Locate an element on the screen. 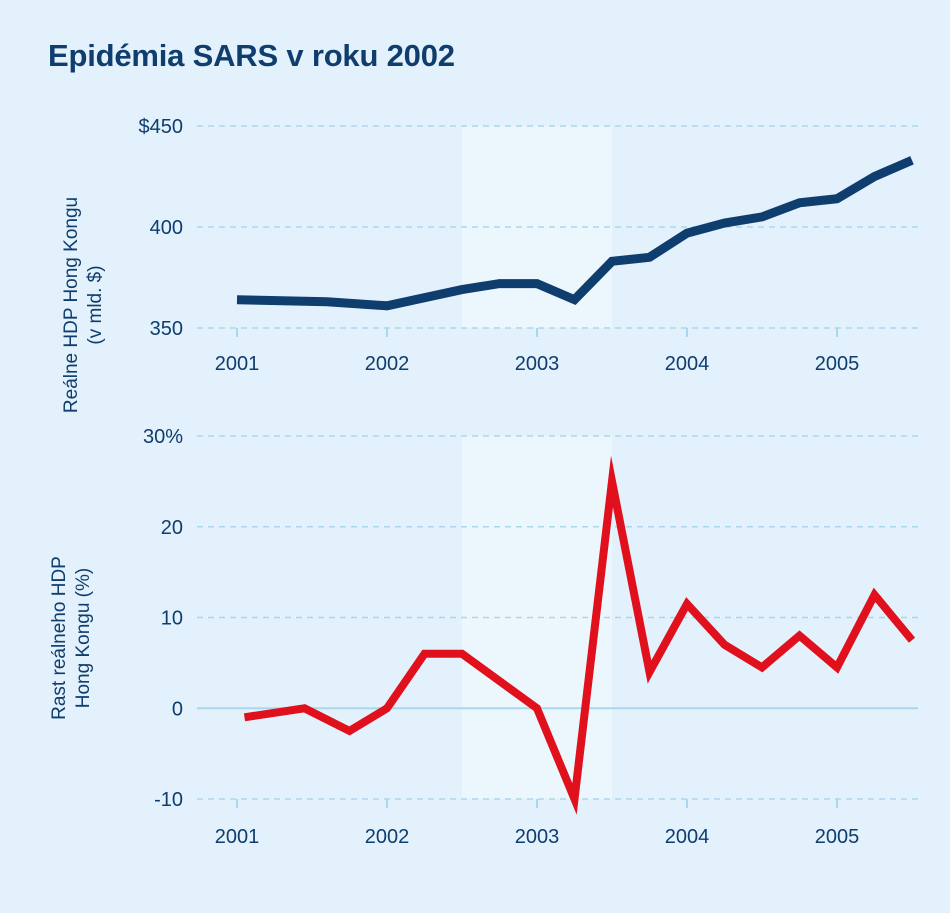  gdp-x-tick-label: 2005 is located at coordinates (837, 364).